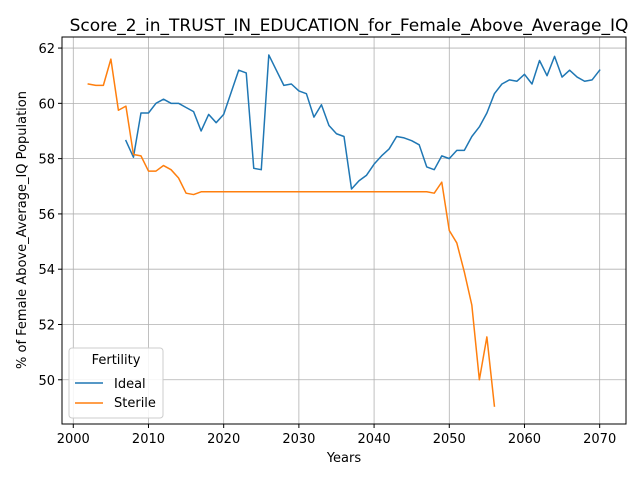 The height and width of the screenshot is (480, 640). I want to click on x-tick-label: 2030, so click(298, 439).